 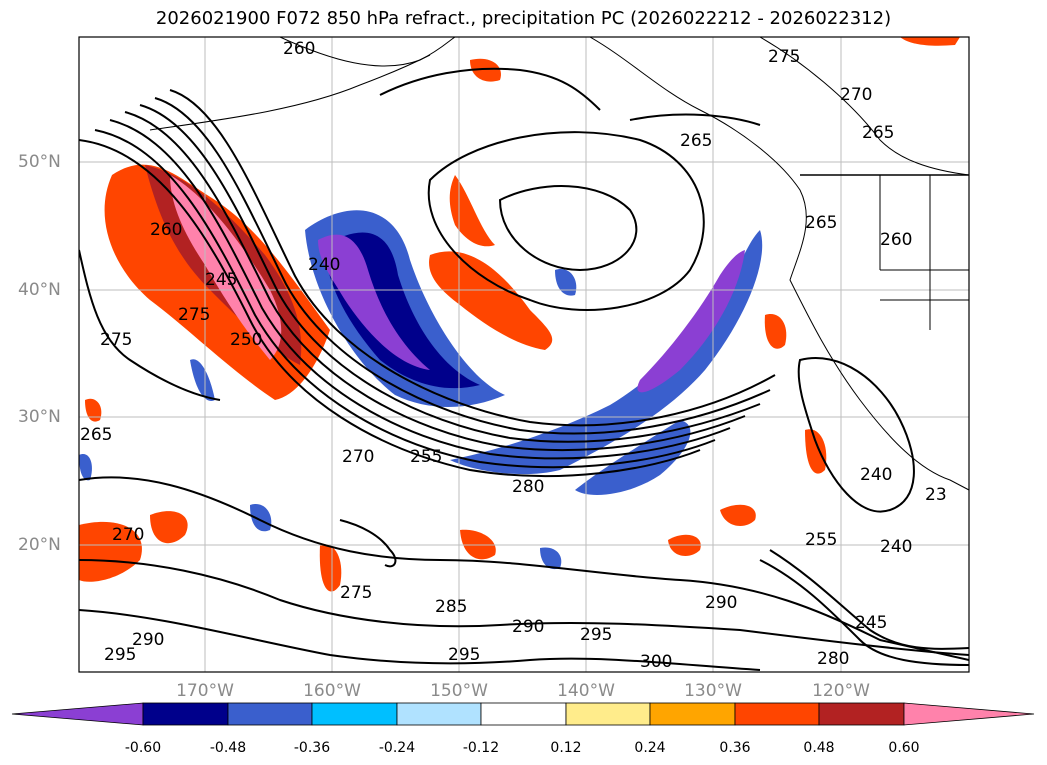 What do you see at coordinates (205, 691) in the screenshot?
I see `lon-label: 170°W` at bounding box center [205, 691].